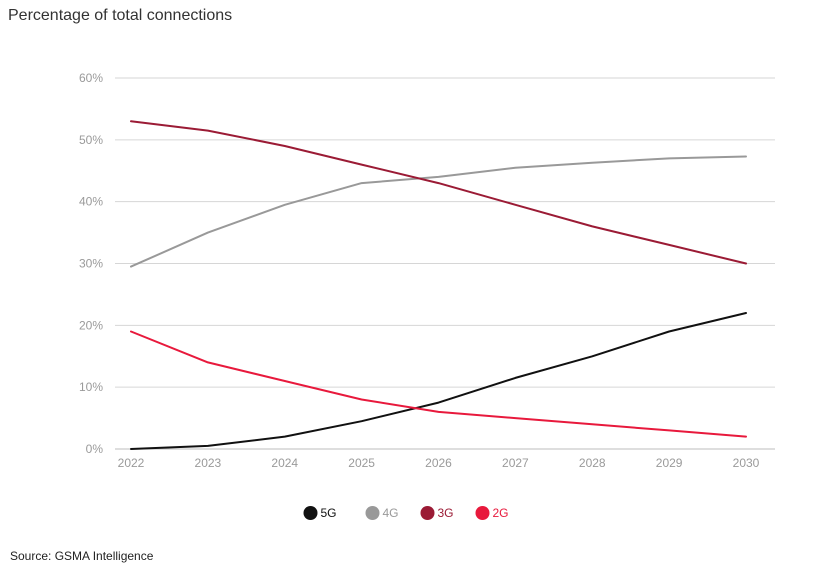 The image size is (823, 580). I want to click on x-tick-label: 2023, so click(208, 463).